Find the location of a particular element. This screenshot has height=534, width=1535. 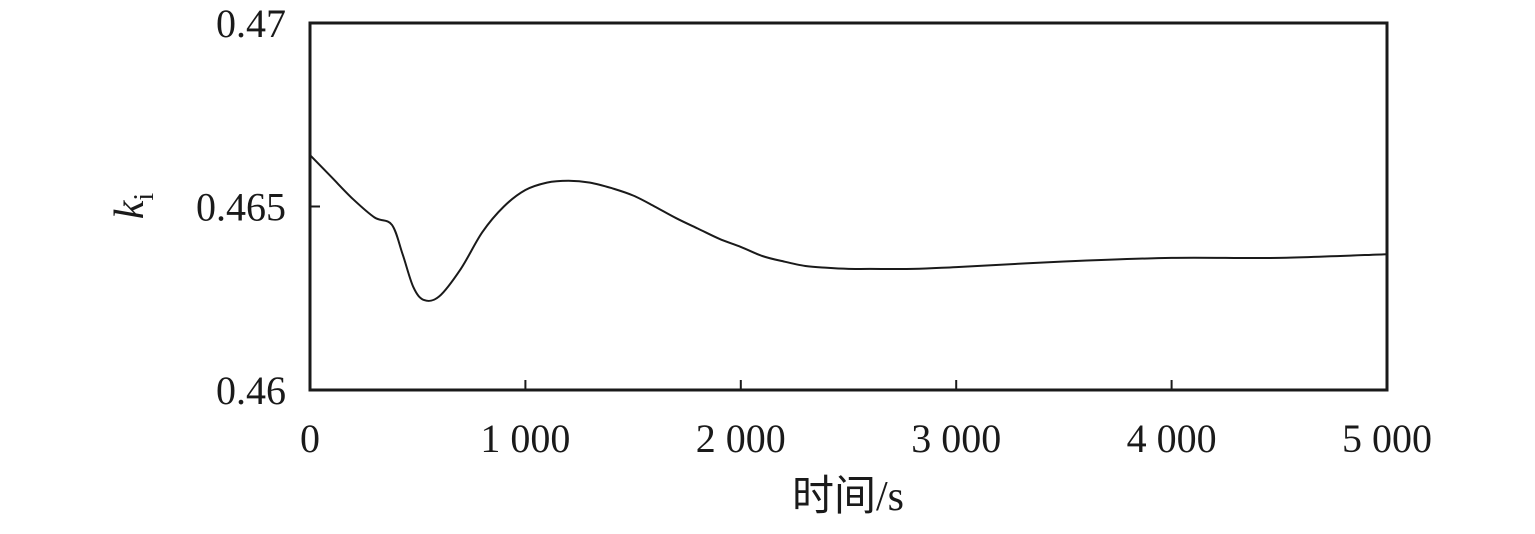

x-tick-label: 5 000 is located at coordinates (1387, 438).